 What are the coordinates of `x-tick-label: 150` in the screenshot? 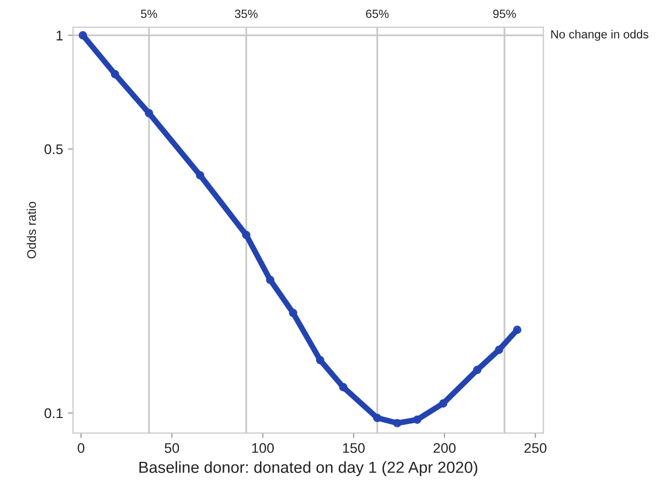 It's located at (354, 448).